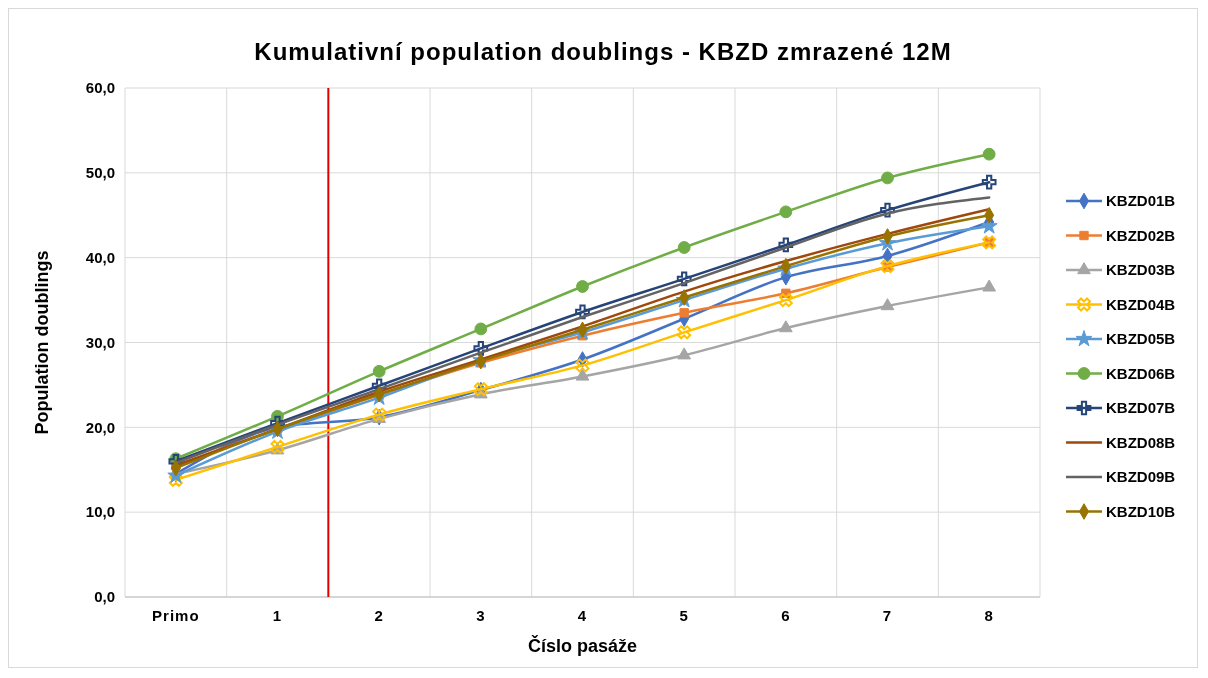 The height and width of the screenshot is (678, 1208). What do you see at coordinates (1141, 511) in the screenshot?
I see `legend-label: KBZD10B` at bounding box center [1141, 511].